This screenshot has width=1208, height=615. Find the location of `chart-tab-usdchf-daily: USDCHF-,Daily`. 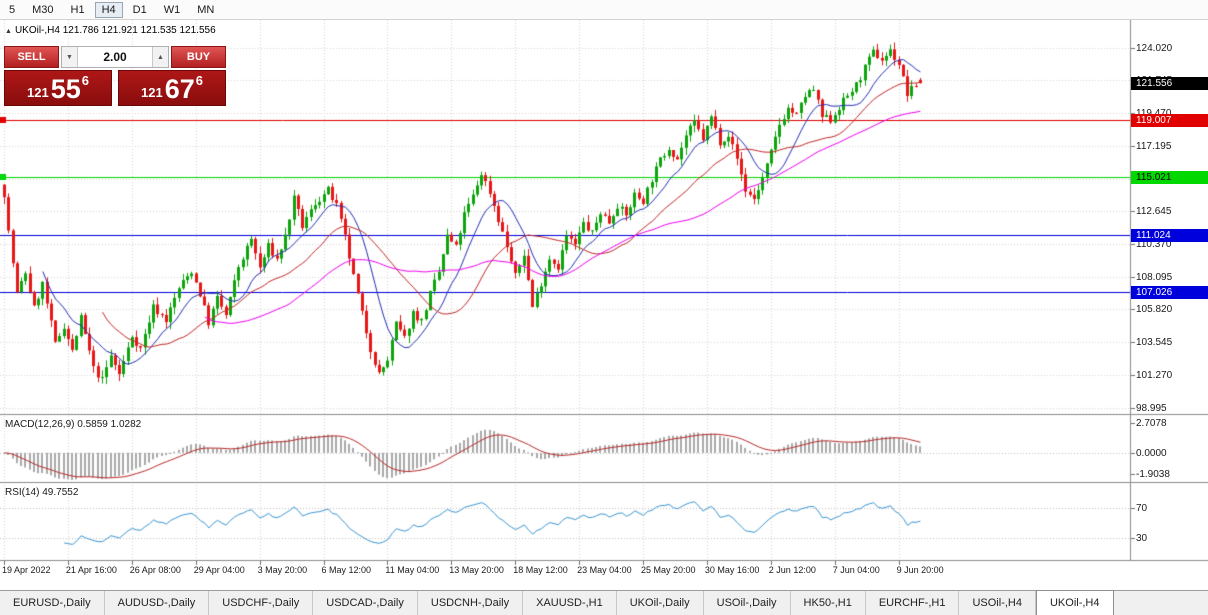

chart-tab-usdchf-daily: USDCHF-,Daily is located at coordinates (261, 603).